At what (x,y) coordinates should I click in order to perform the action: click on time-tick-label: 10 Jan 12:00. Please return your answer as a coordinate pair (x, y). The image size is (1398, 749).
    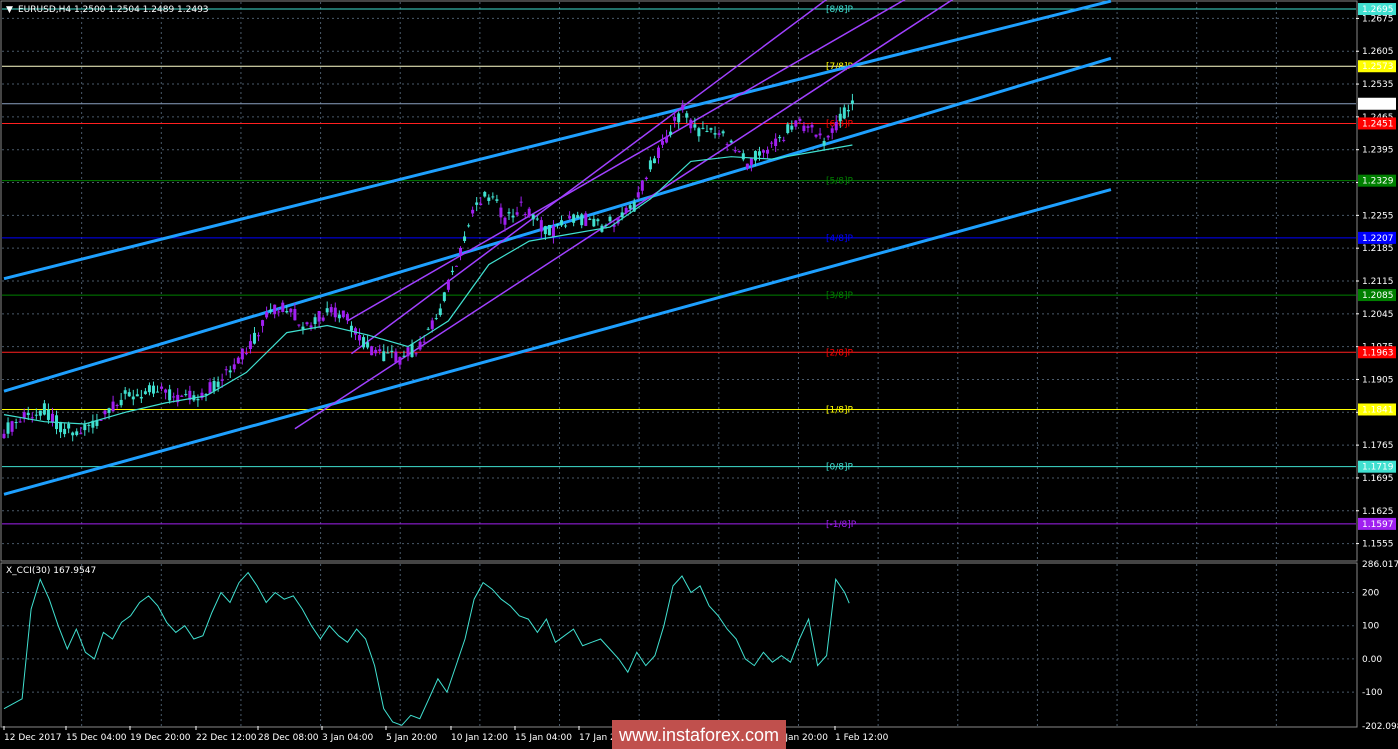
    Looking at the image, I should click on (479, 738).